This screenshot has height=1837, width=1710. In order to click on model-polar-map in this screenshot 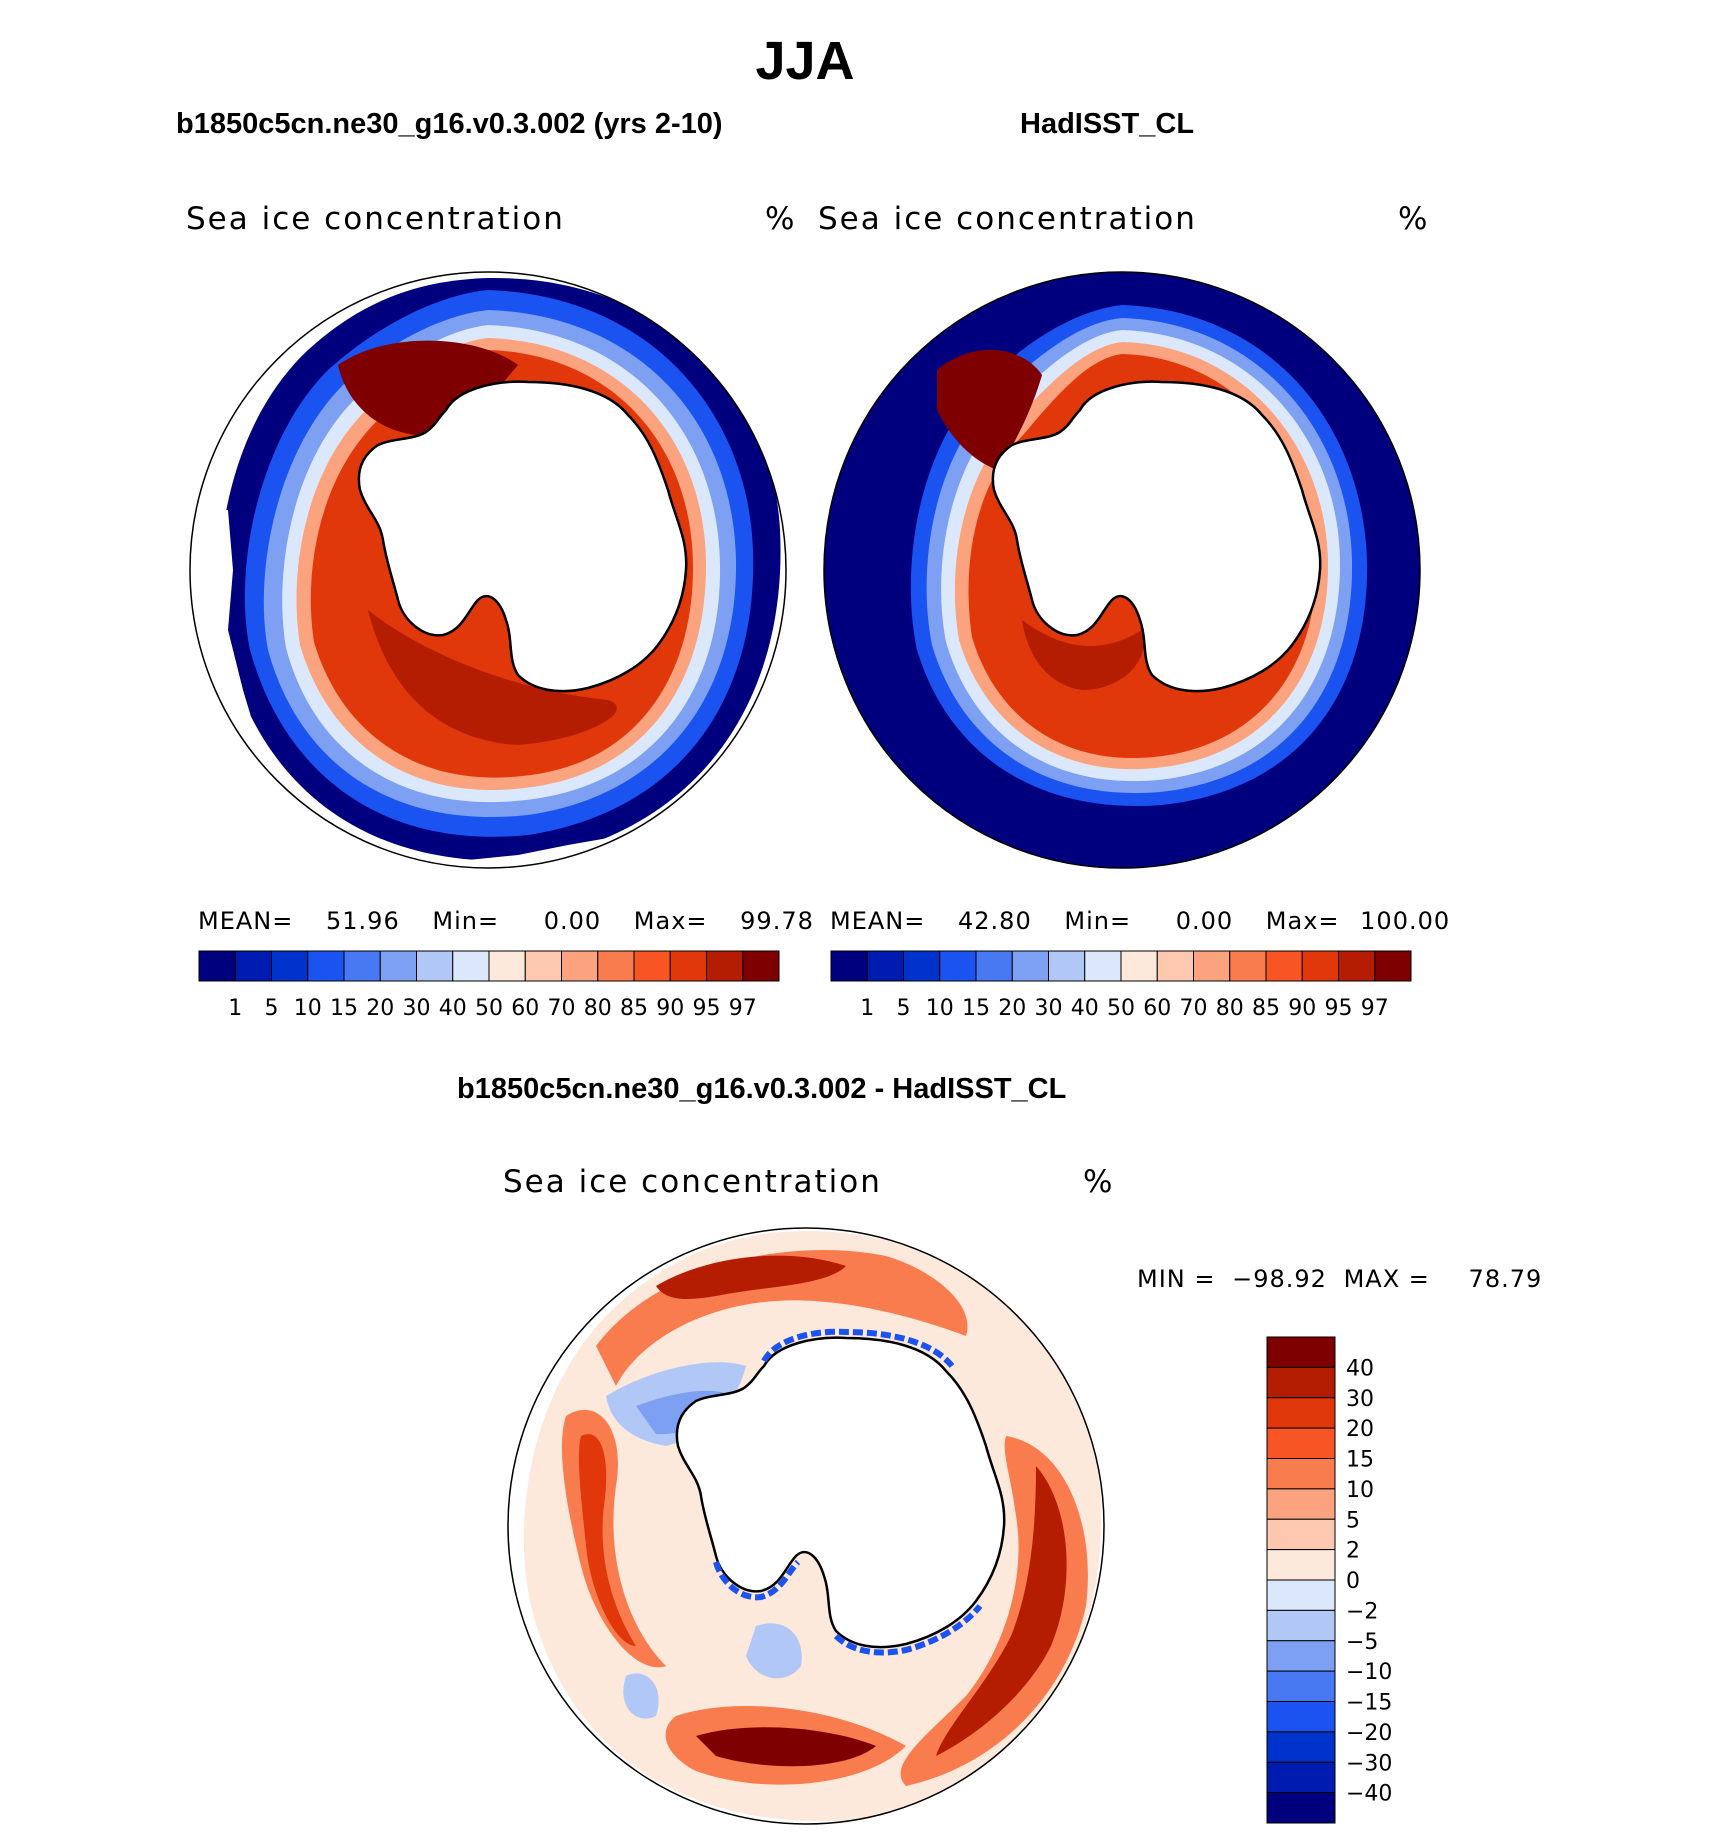, I will do `click(488, 570)`.